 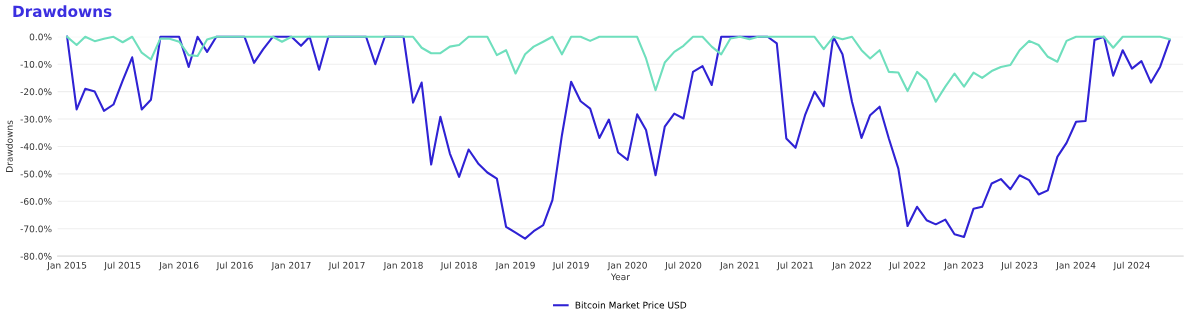 What do you see at coordinates (631, 305) in the screenshot?
I see `legend-label: Bitcoin Market Price USD` at bounding box center [631, 305].